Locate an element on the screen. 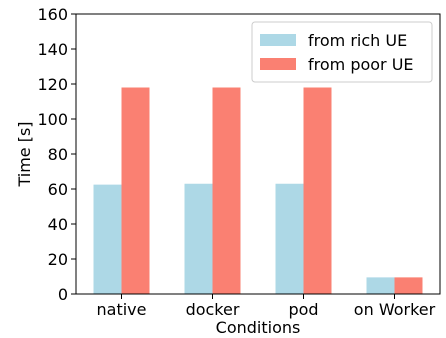  legend: from rich UE from poor UE is located at coordinates (342, 52).